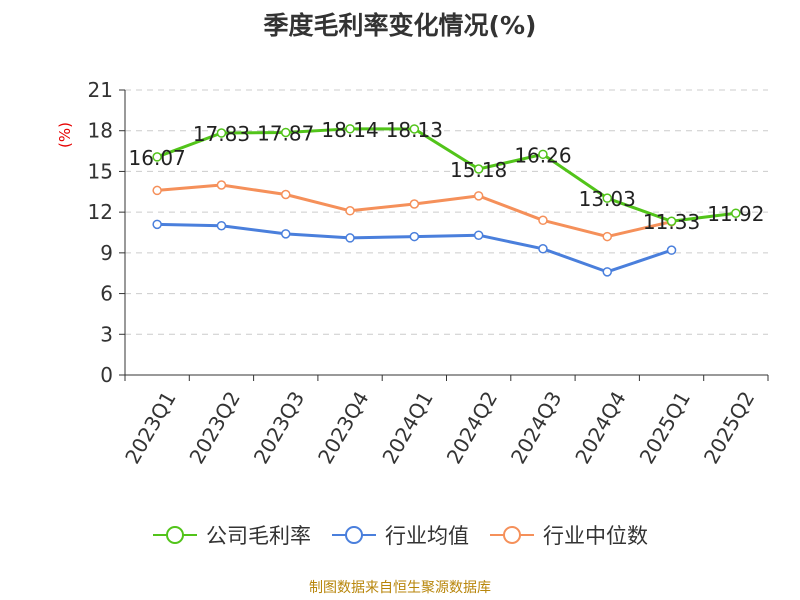  Describe the element at coordinates (427, 536) in the screenshot. I see `legend-label: 行业均值` at that location.